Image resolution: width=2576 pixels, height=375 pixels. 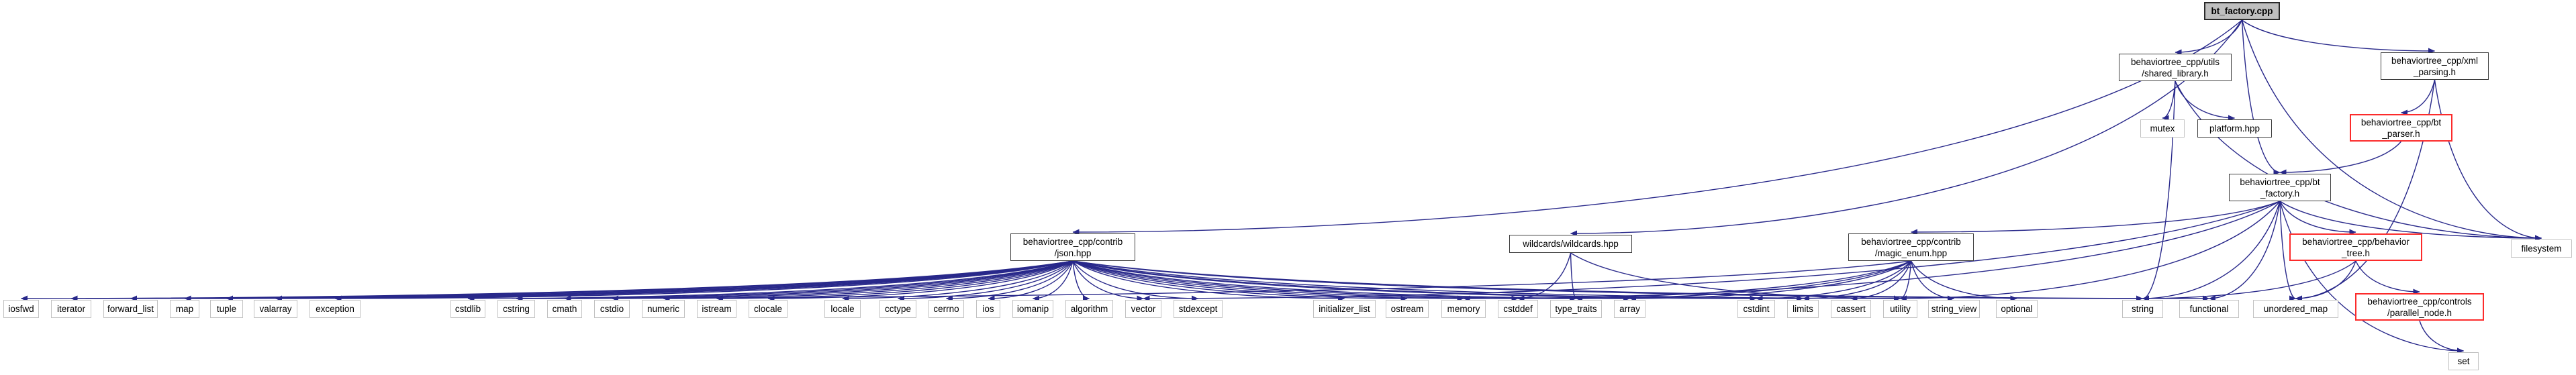 I want to click on node-shared_library: behaviortree_cpp/utils/shared_library.h, so click(x=2175, y=67).